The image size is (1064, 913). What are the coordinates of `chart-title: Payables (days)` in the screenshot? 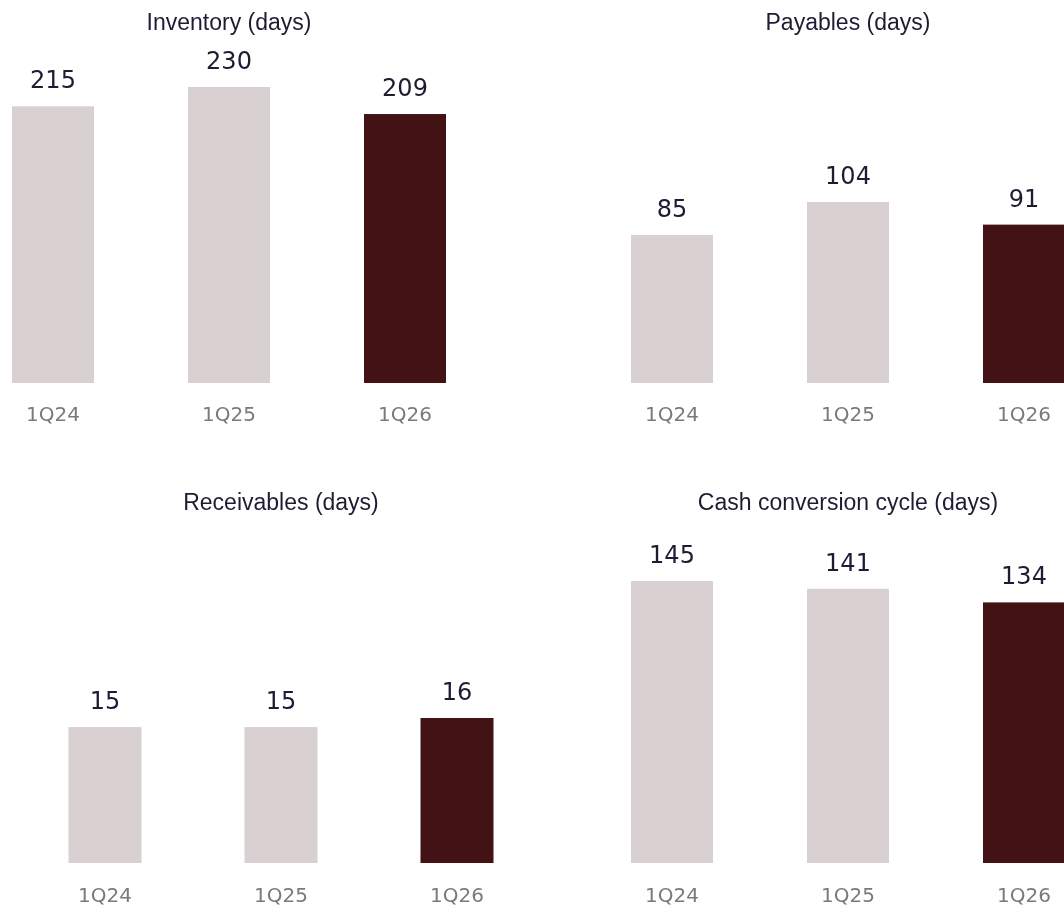 It's located at (848, 22).